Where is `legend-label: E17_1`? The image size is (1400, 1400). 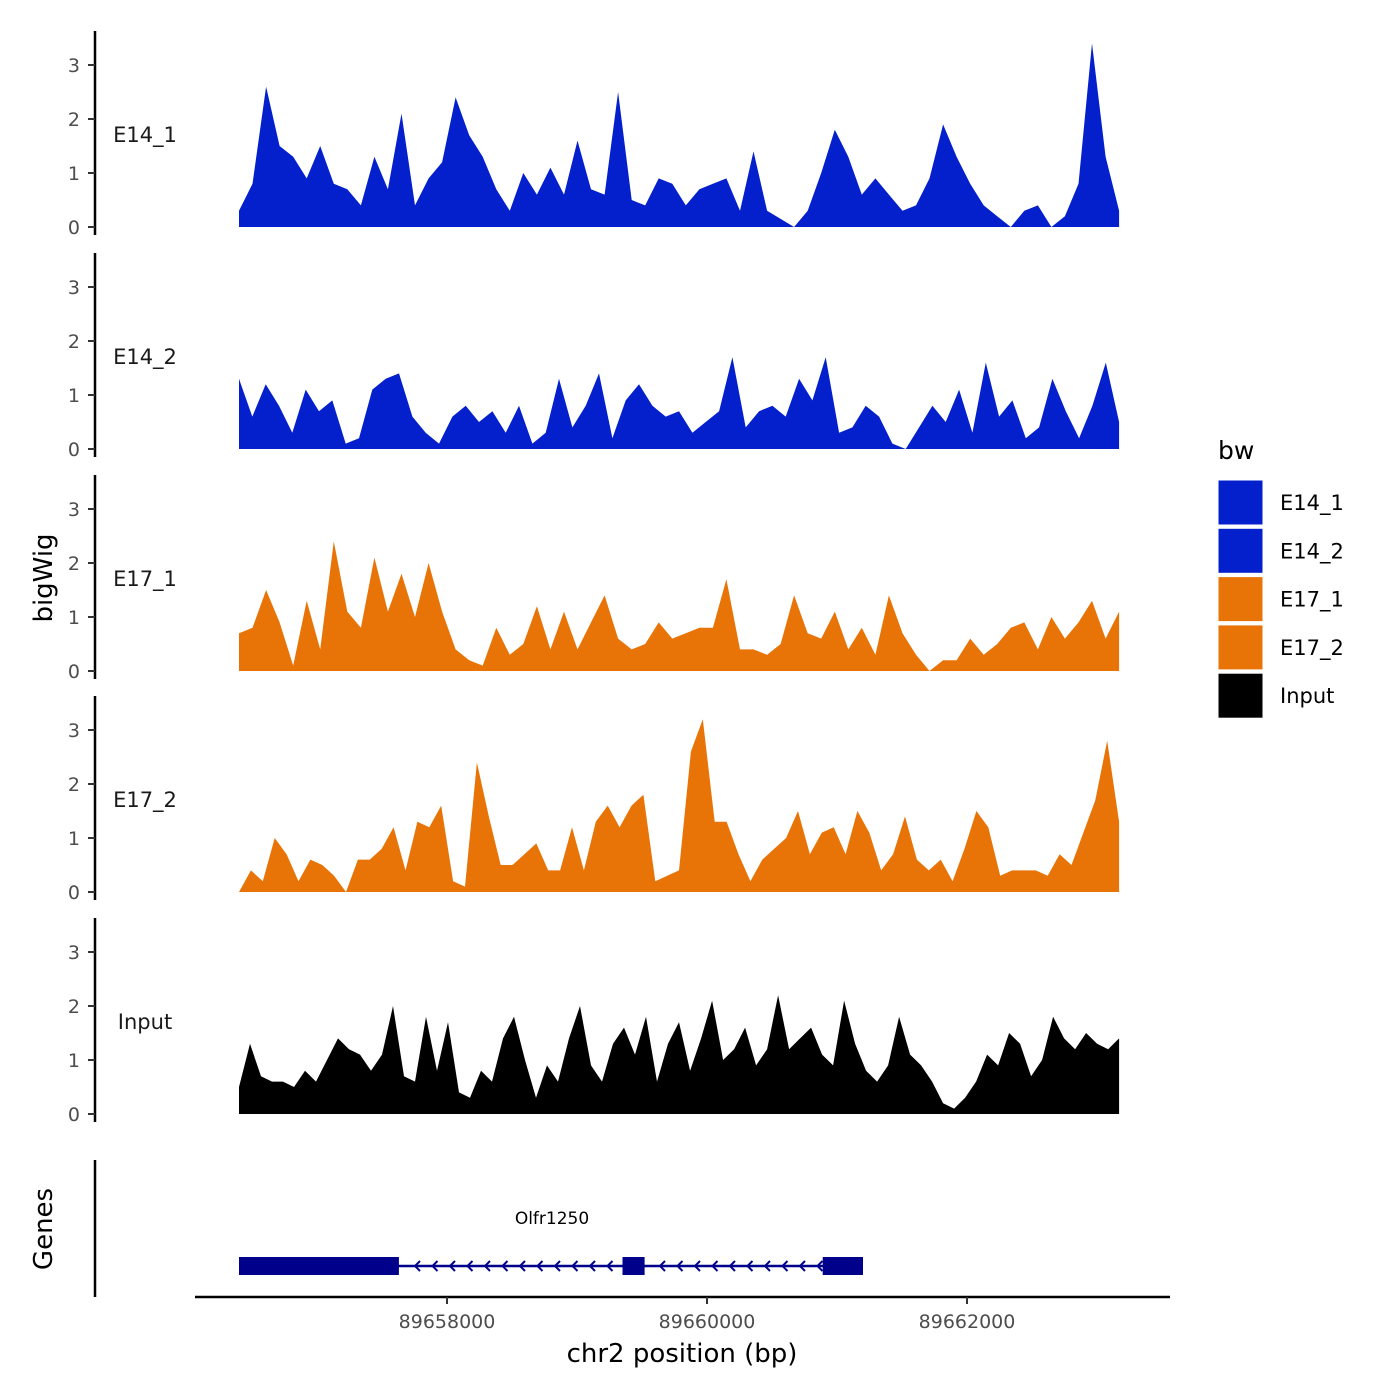
legend-label: E17_1 is located at coordinates (1312, 600).